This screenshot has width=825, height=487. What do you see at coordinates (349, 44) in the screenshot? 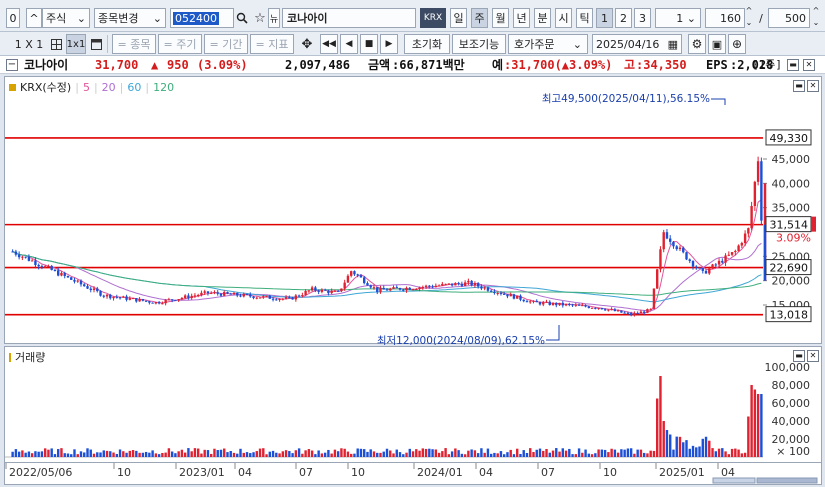
I see `prev-icon: ◀` at bounding box center [349, 44].